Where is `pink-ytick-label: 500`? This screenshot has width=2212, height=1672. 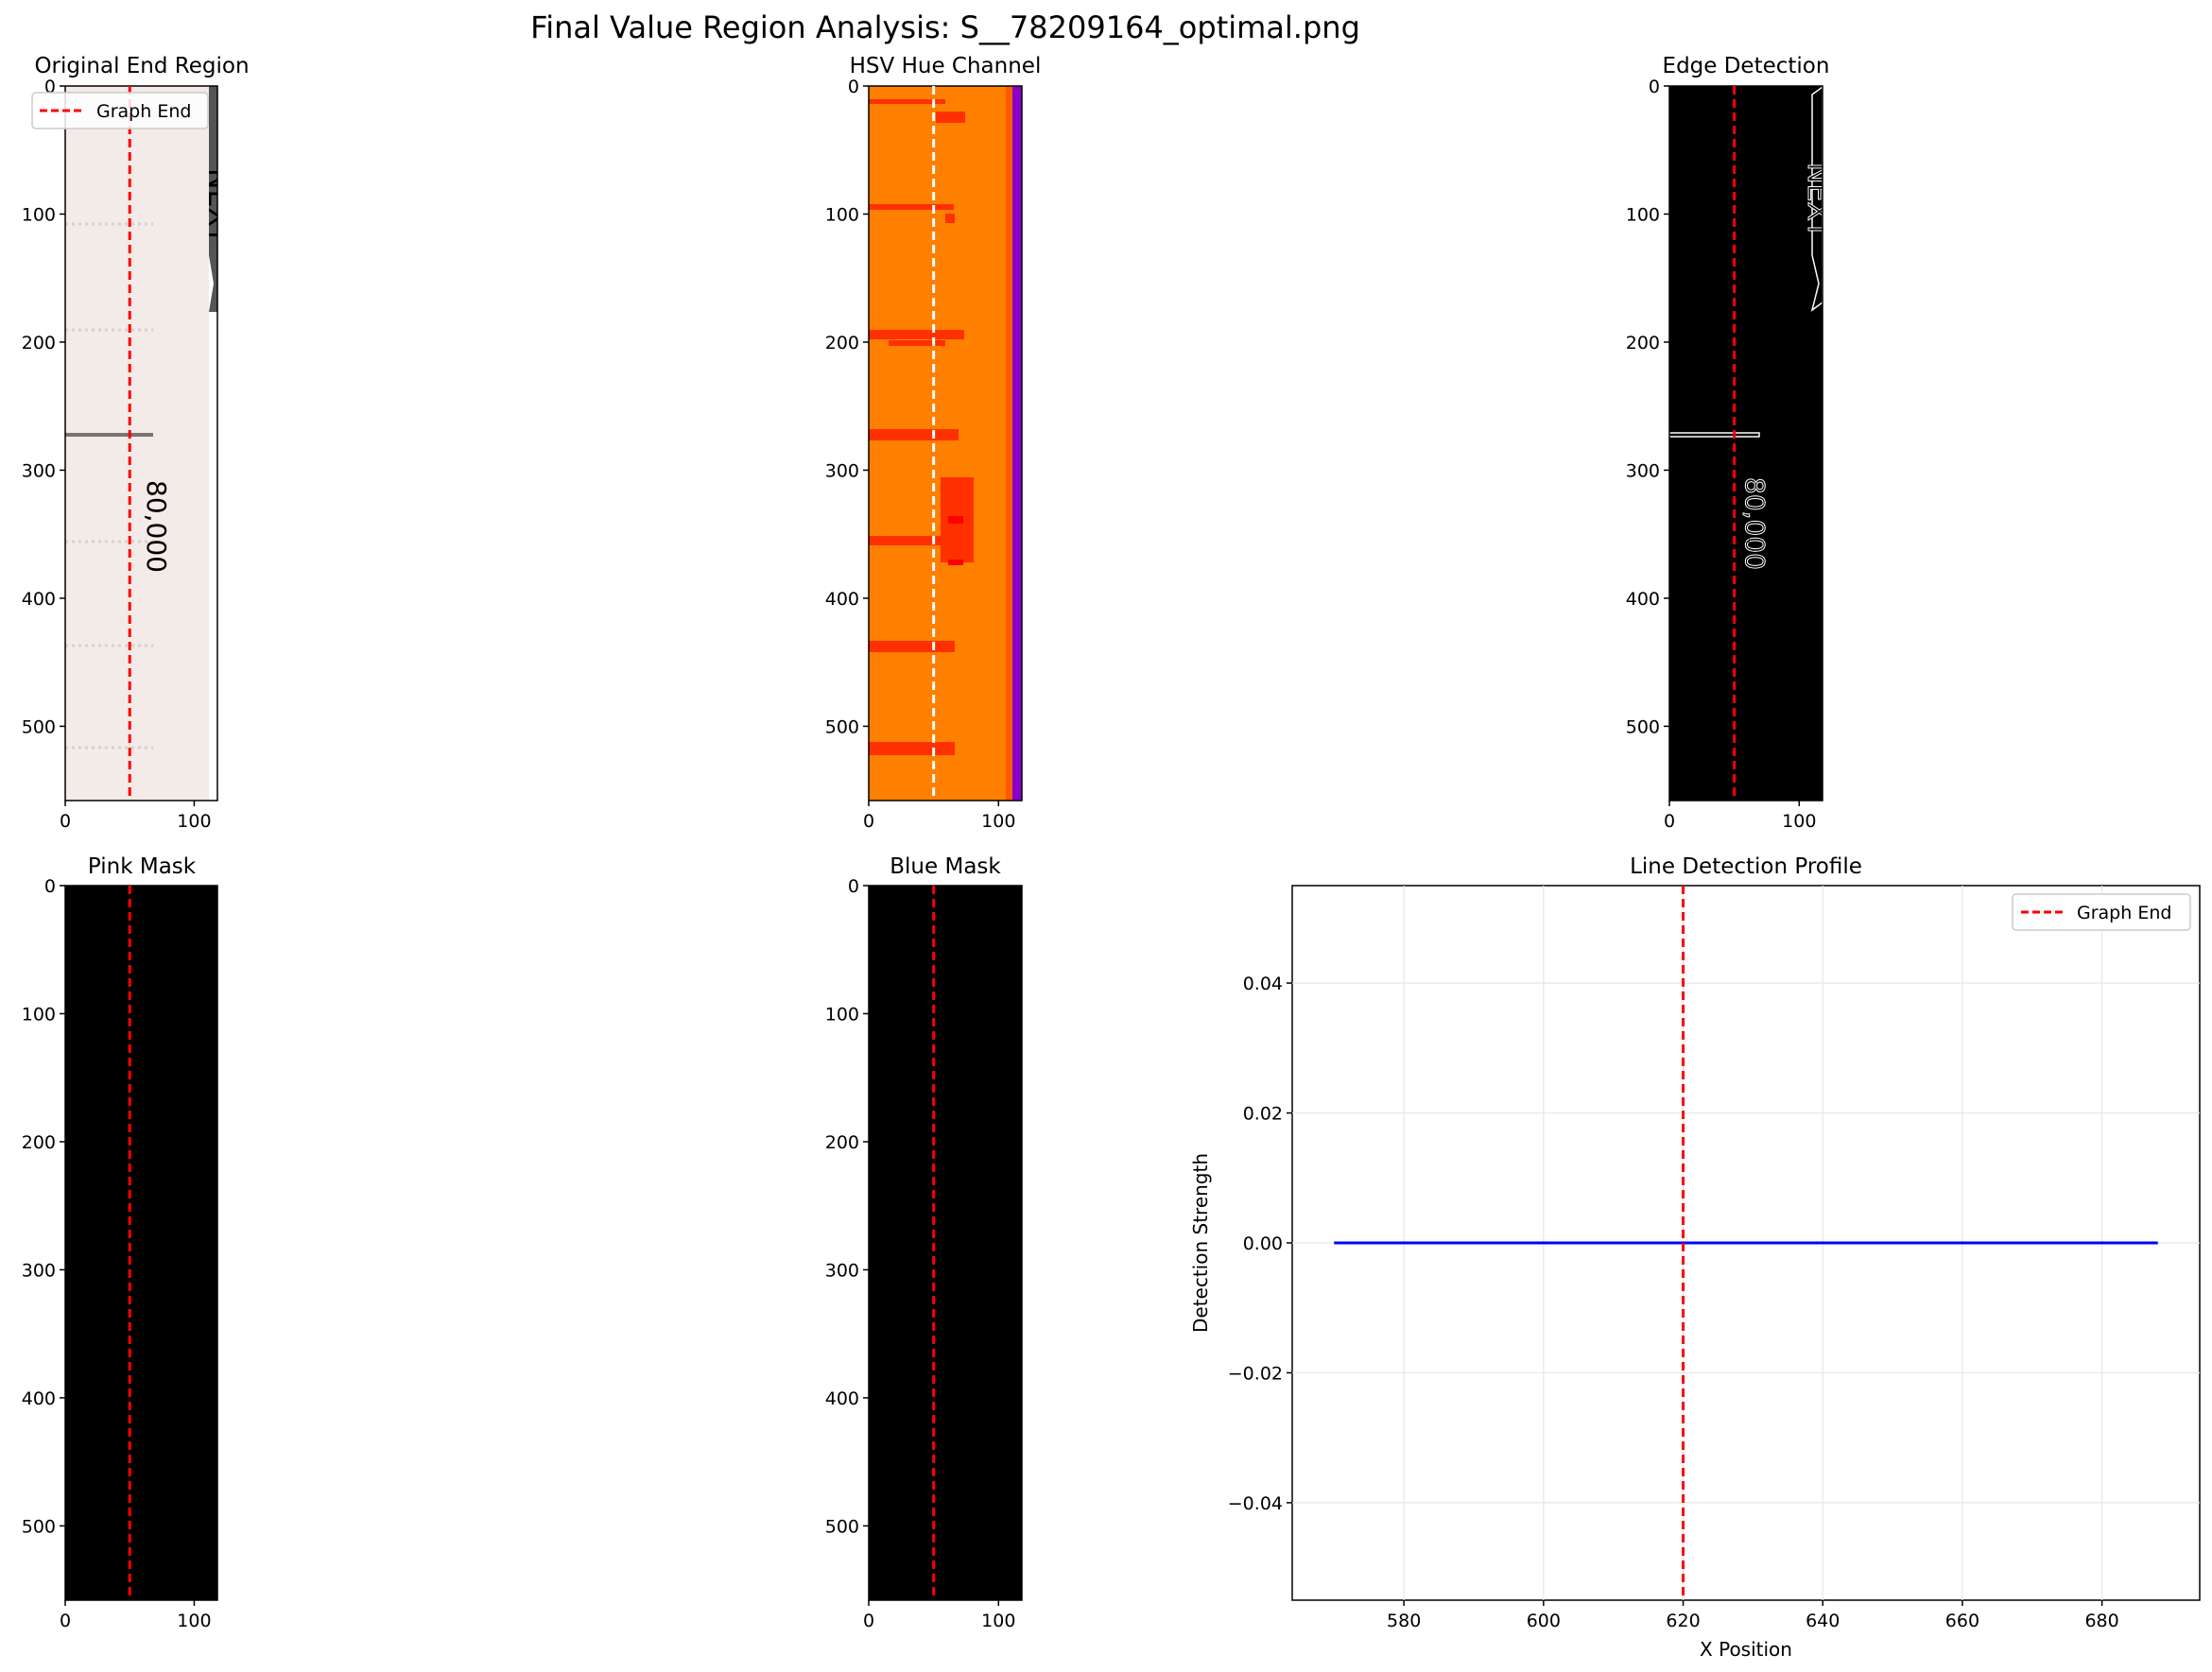 pink-ytick-label: 500 is located at coordinates (39, 1526).